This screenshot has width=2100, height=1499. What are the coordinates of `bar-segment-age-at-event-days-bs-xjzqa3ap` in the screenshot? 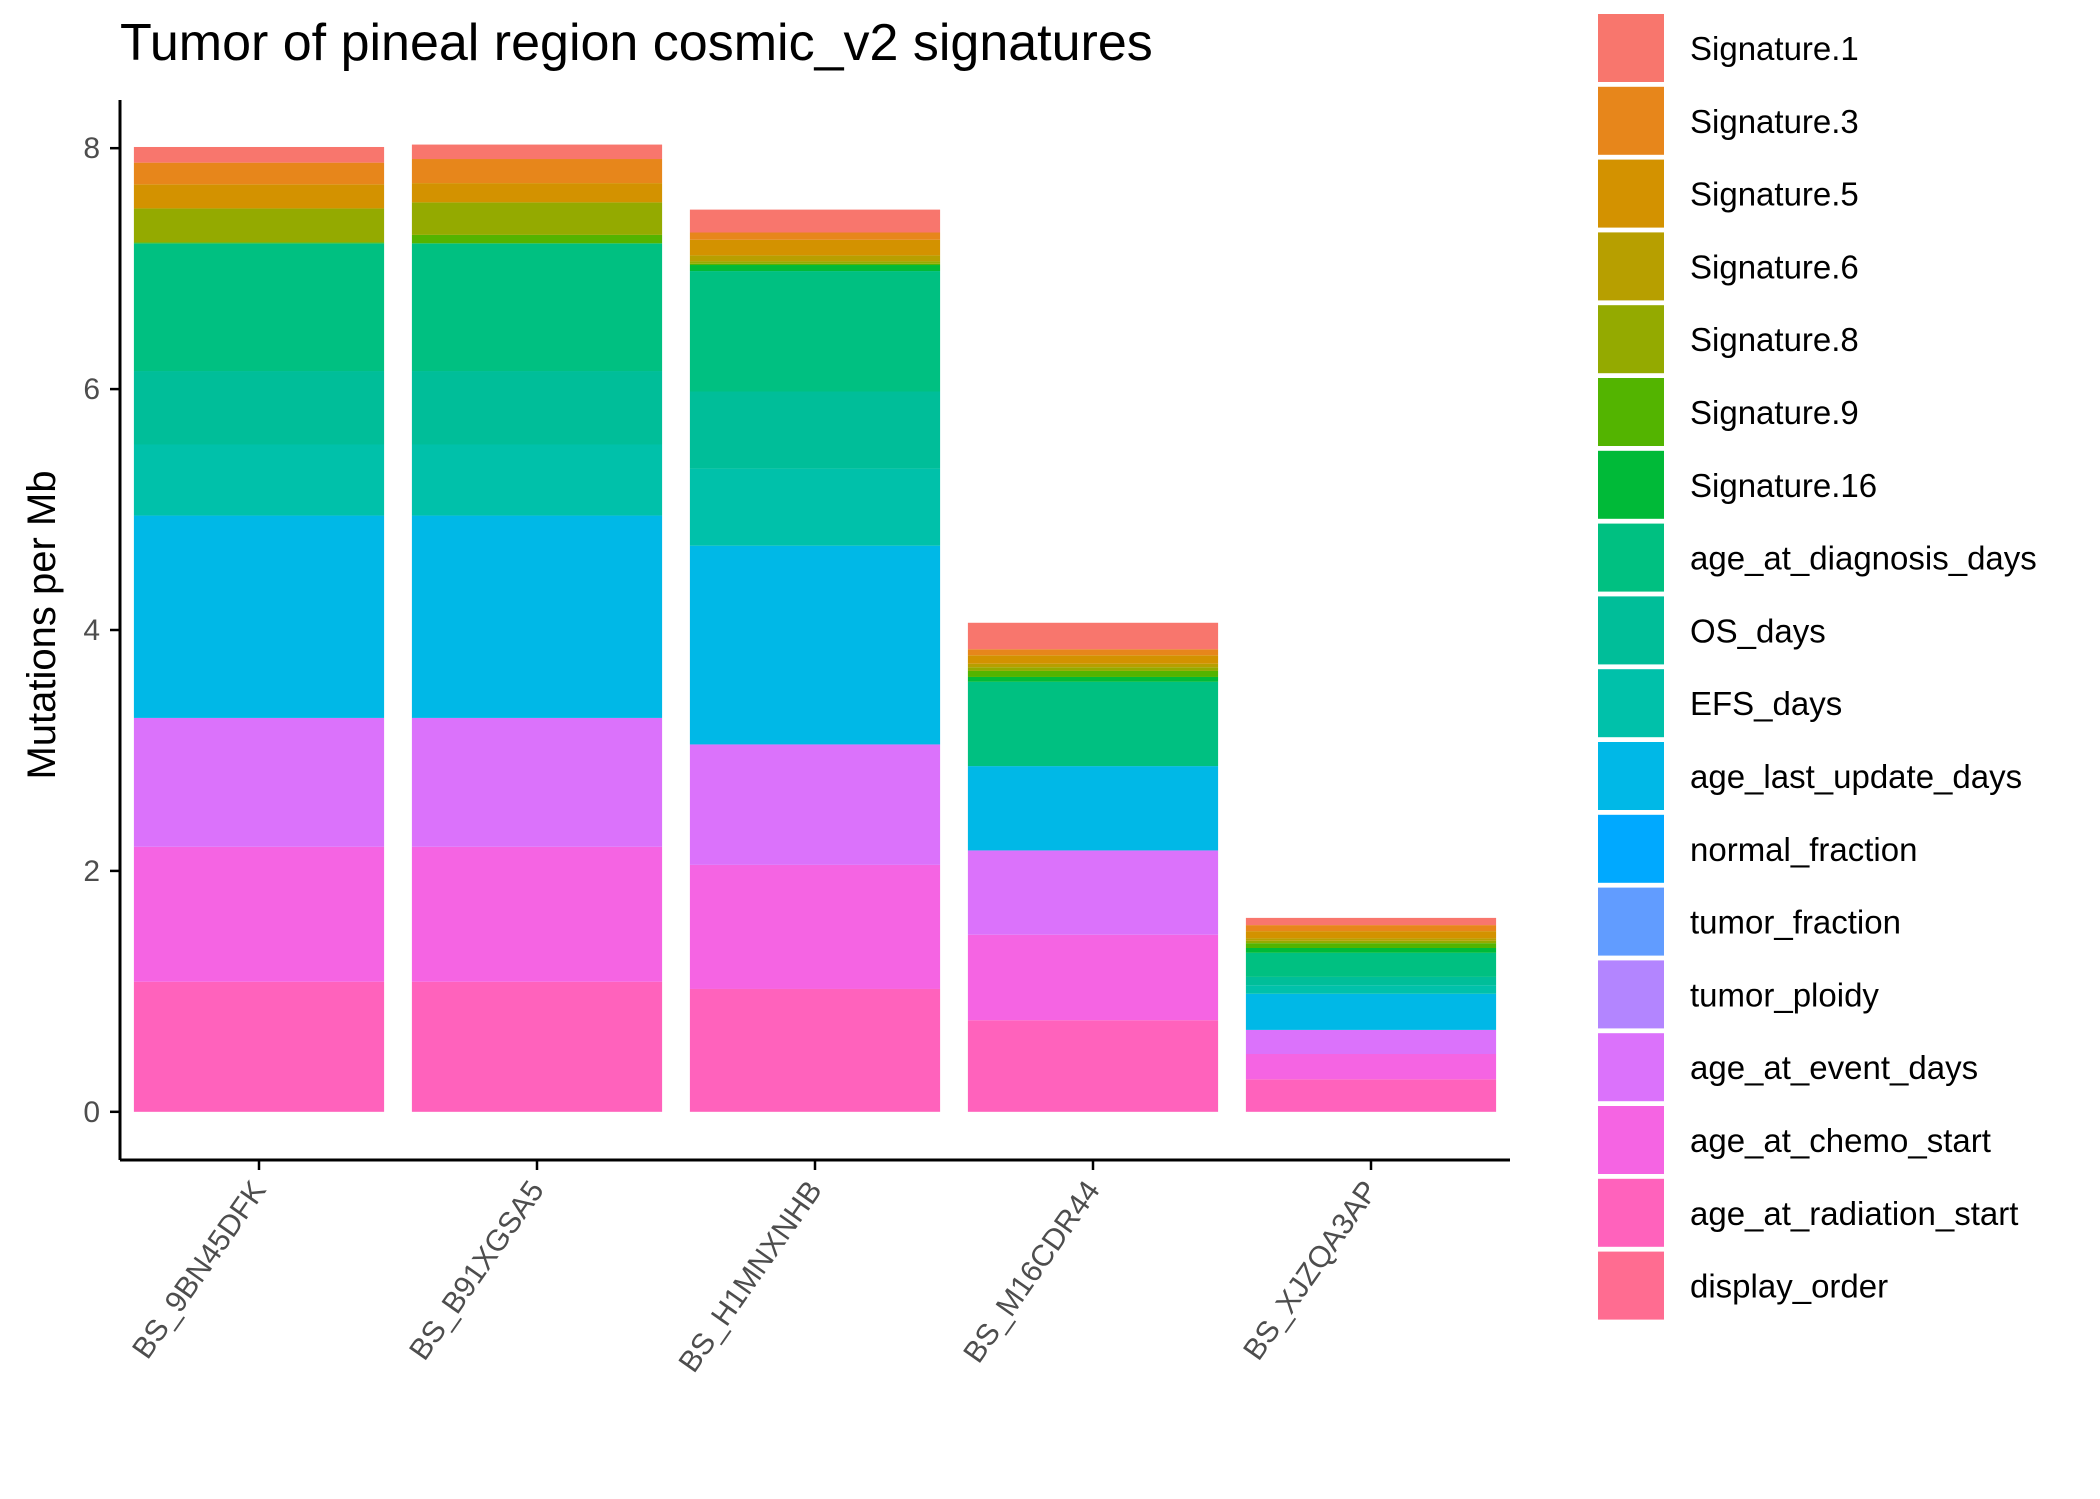 It's located at (1371, 1041).